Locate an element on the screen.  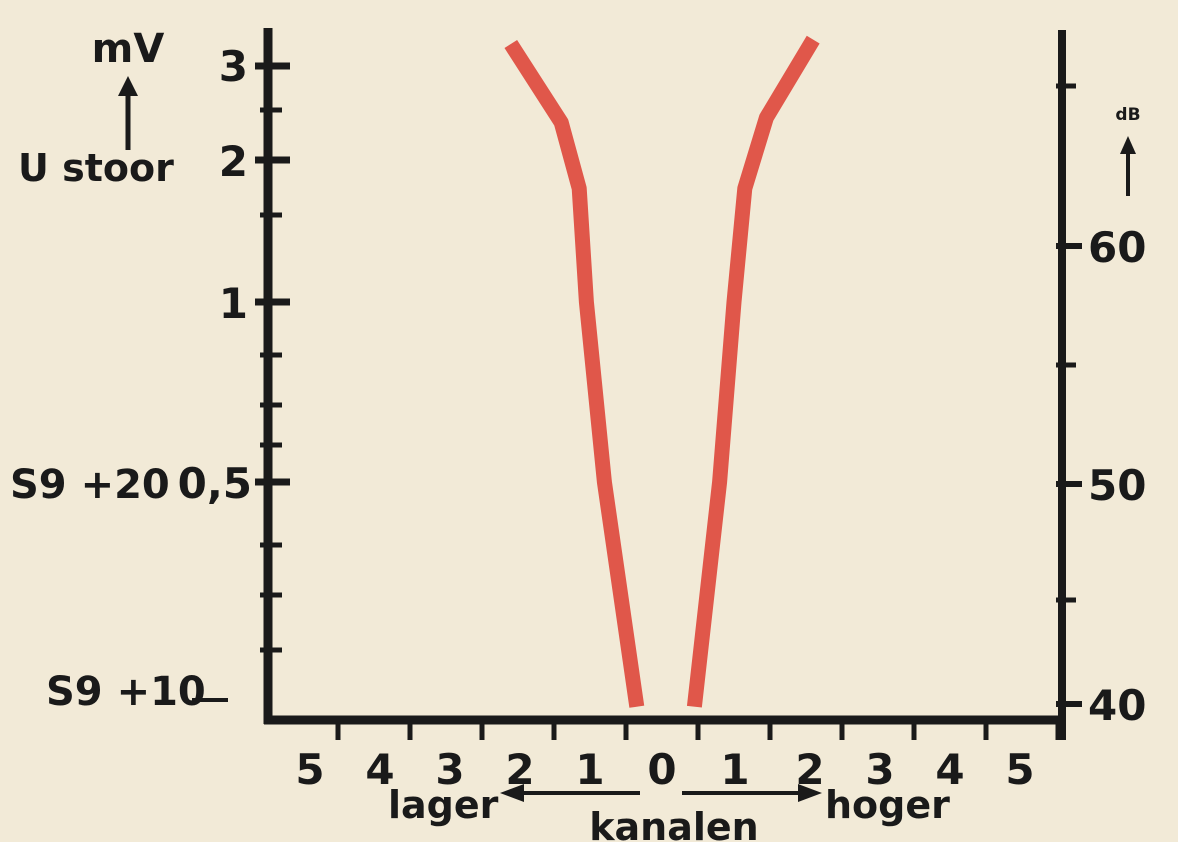
y-tick-label-2: 2 is located at coordinates (233, 161).